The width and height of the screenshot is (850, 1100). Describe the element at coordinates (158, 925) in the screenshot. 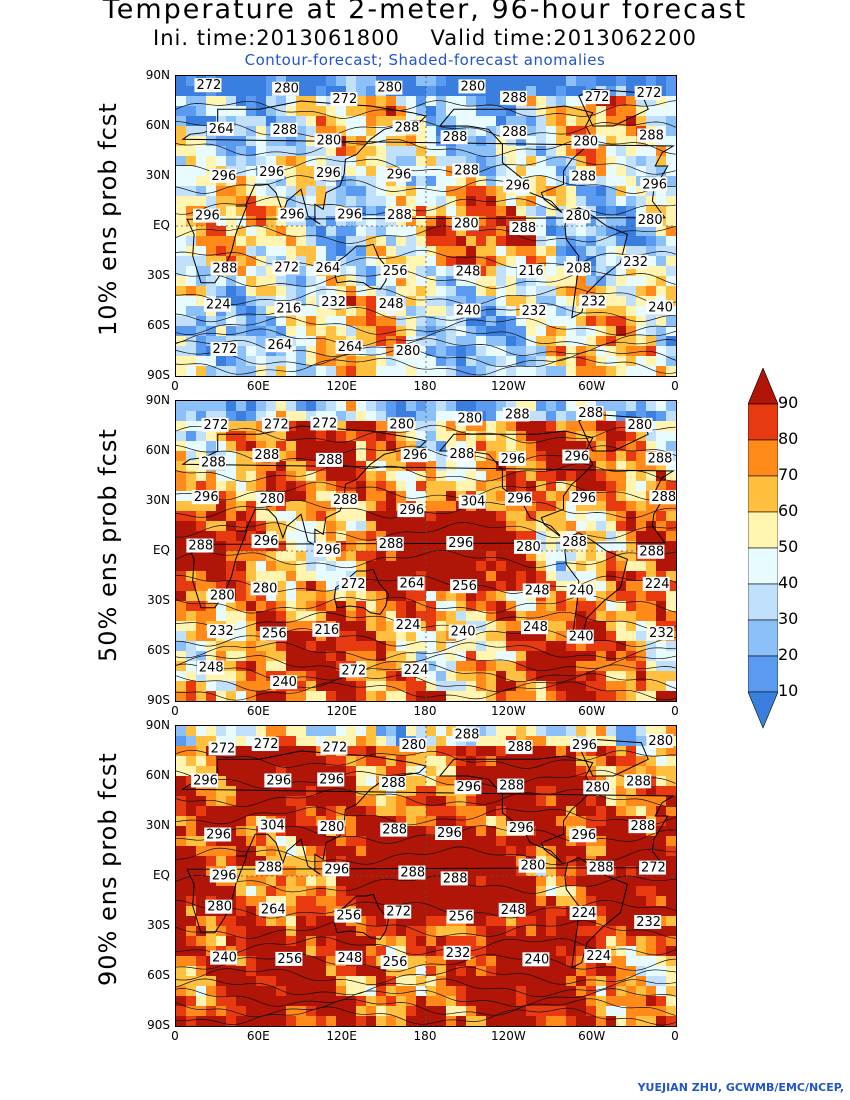

I see `panel-3-lat-tick: 30S` at that location.